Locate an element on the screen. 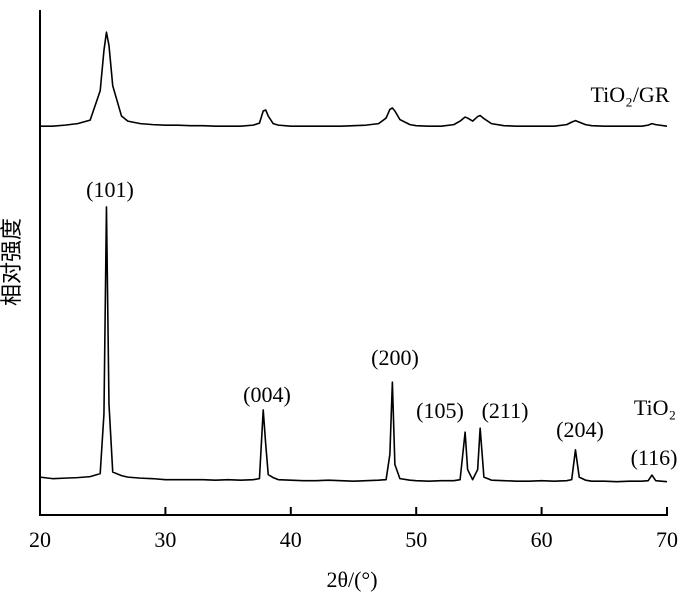  peak-label: (004) is located at coordinates (267, 394).